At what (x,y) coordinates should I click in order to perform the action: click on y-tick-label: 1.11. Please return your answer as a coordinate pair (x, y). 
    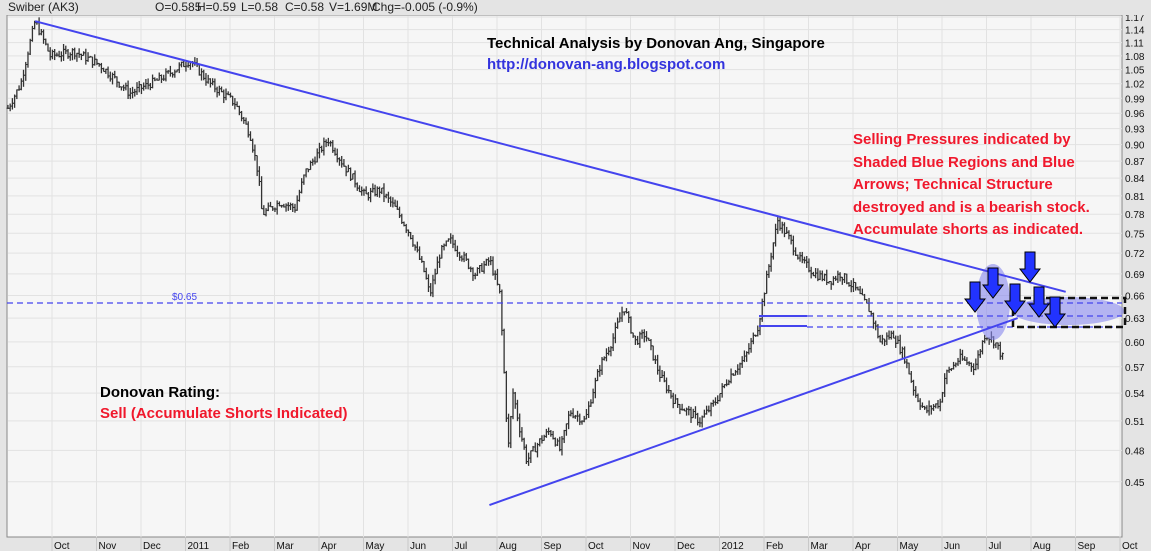
    Looking at the image, I should click on (1134, 44).